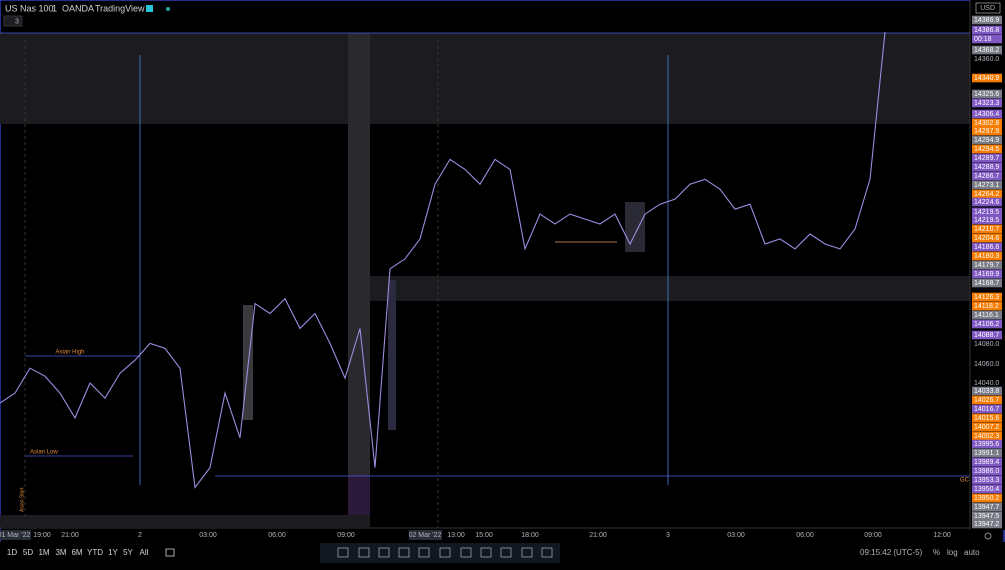 This screenshot has width=1005, height=570. I want to click on price-label: 14179.7, so click(986, 265).